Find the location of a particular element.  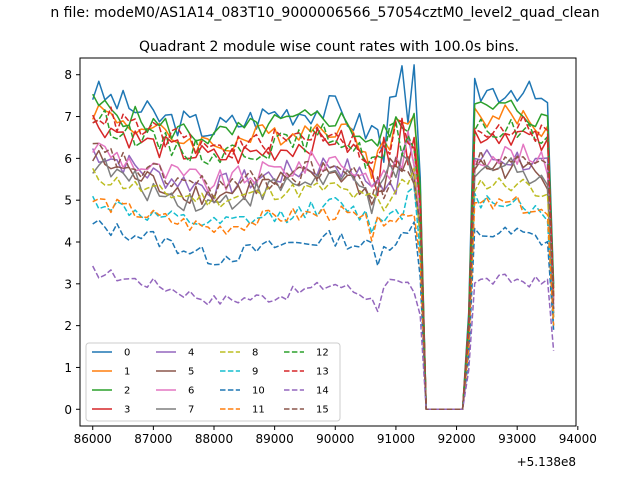

x-tick-label: 90000 is located at coordinates (335, 439).